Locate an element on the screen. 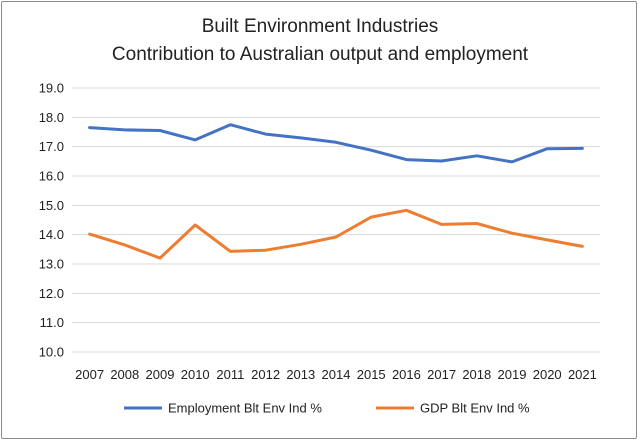 The image size is (640, 442). x-tick-label: 2016 is located at coordinates (406, 374).